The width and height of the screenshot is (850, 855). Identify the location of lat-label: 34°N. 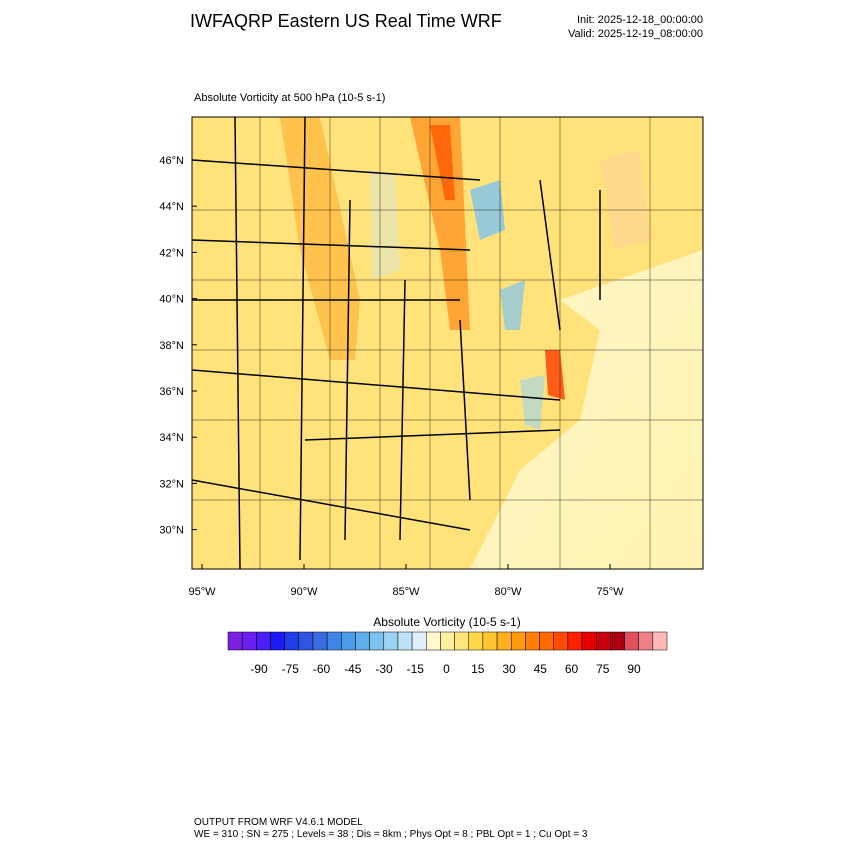
(171, 438).